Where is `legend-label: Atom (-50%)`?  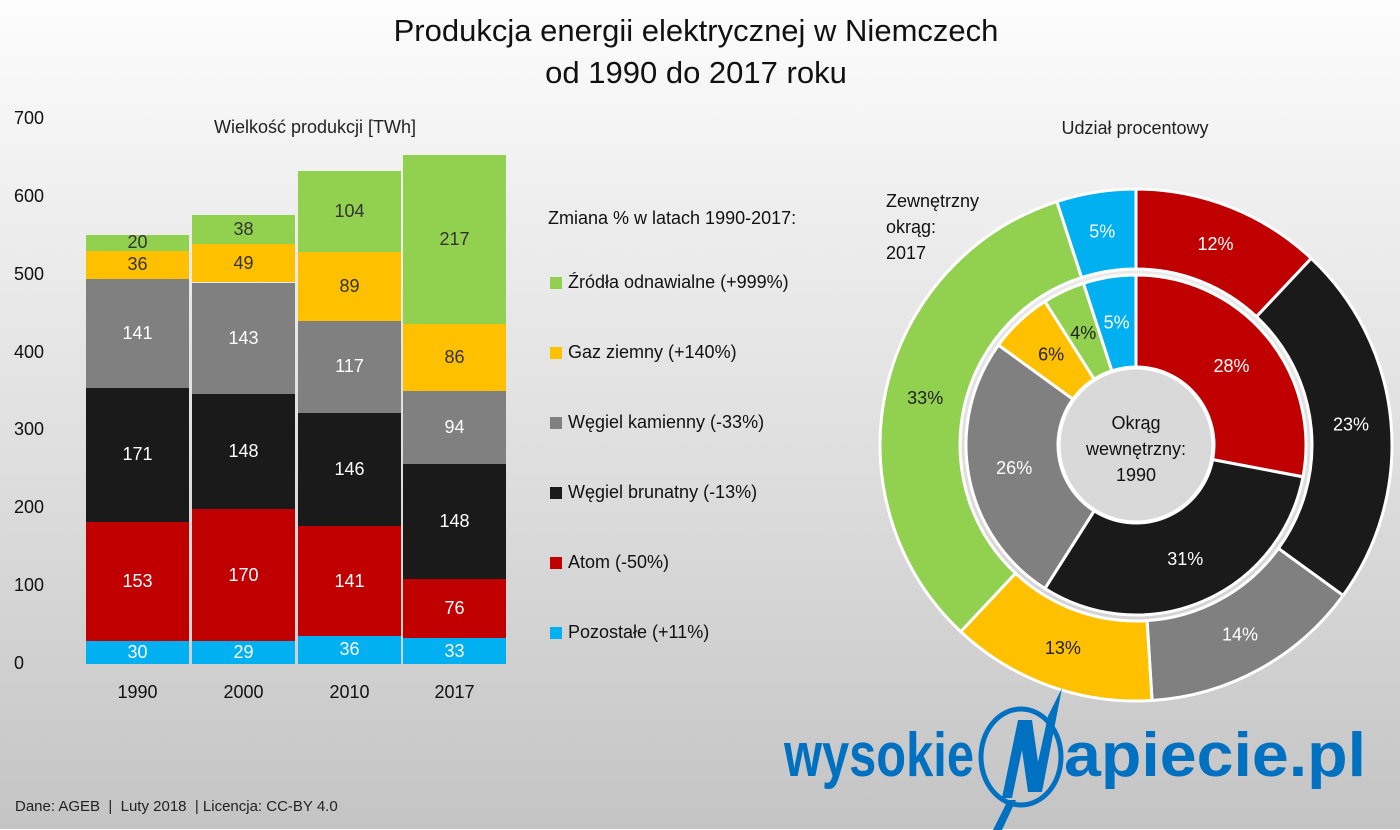
legend-label: Atom (-50%) is located at coordinates (619, 562).